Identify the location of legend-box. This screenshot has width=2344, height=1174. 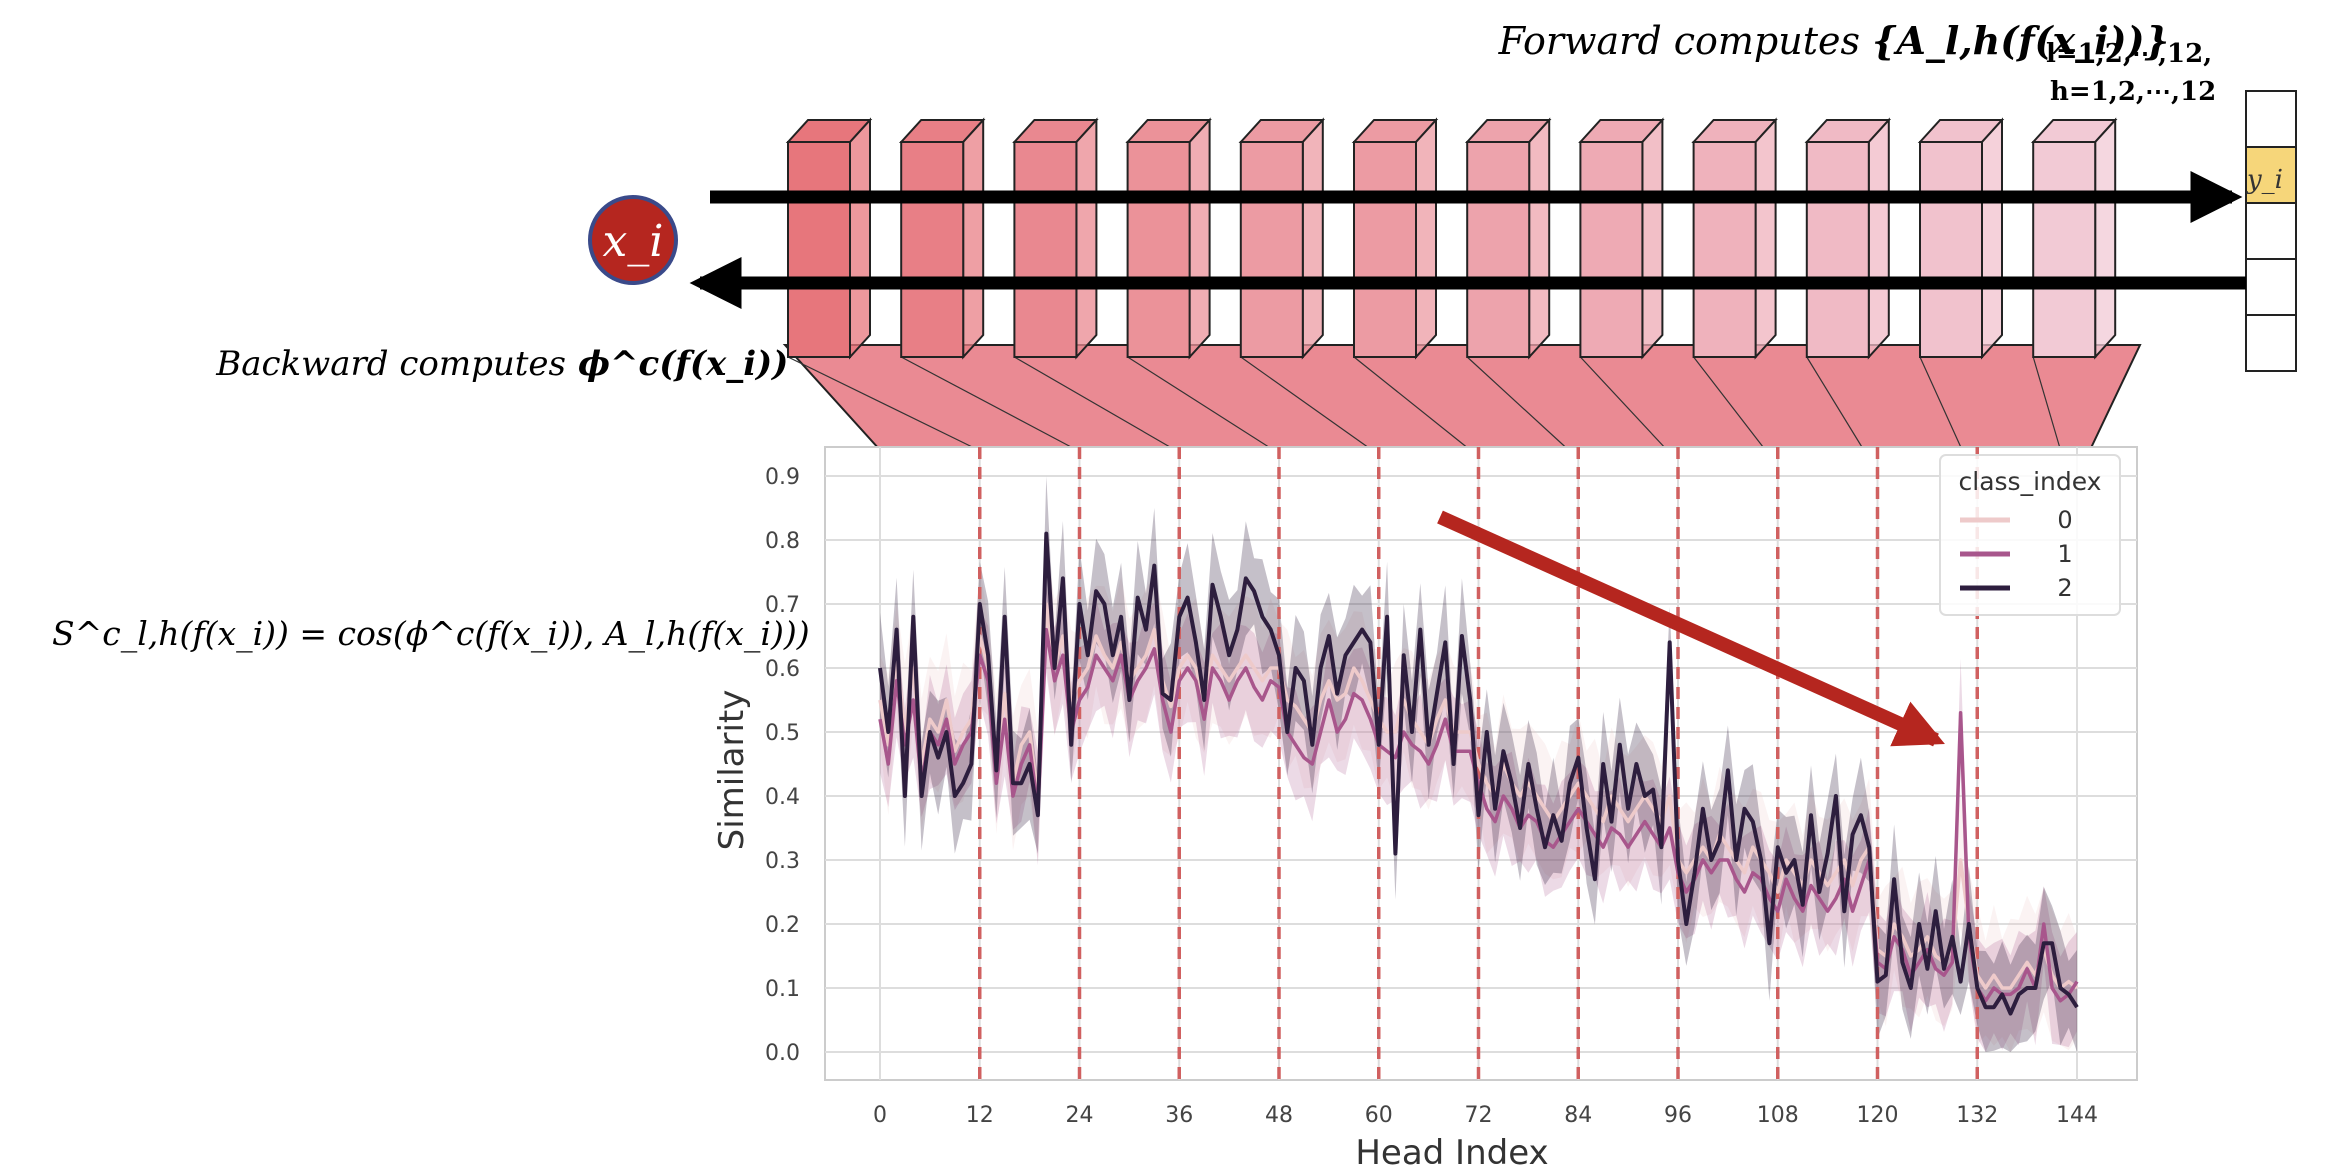
(2030, 535).